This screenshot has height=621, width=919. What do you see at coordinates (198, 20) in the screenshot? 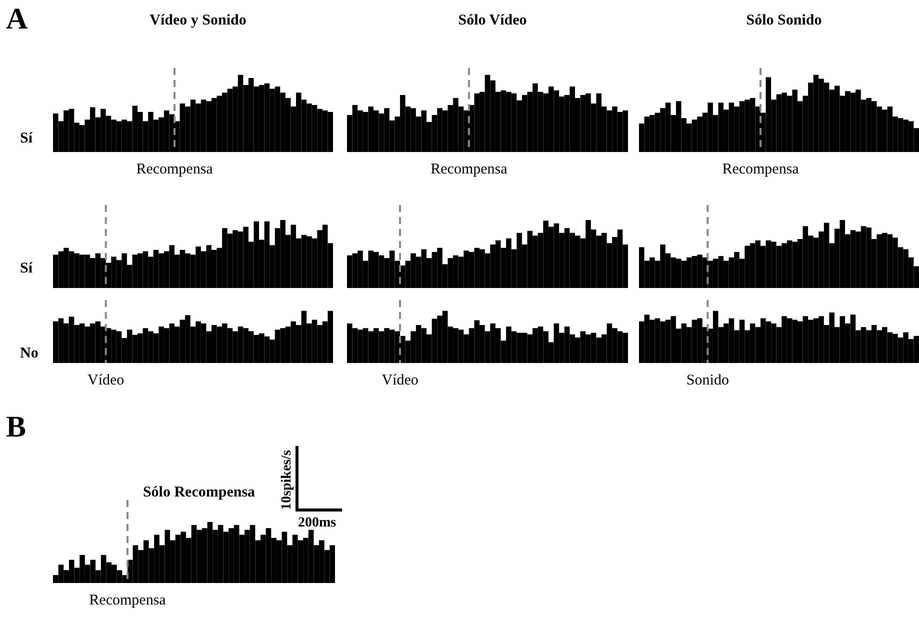
I see `chart-title: Vídeo y Sonido` at bounding box center [198, 20].